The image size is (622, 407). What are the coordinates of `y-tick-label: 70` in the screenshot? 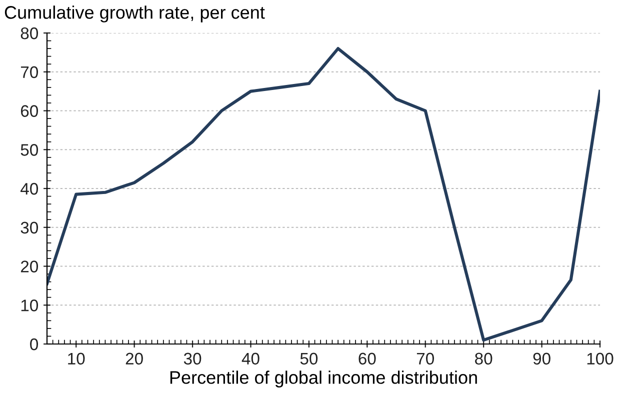 It's located at (29, 72).